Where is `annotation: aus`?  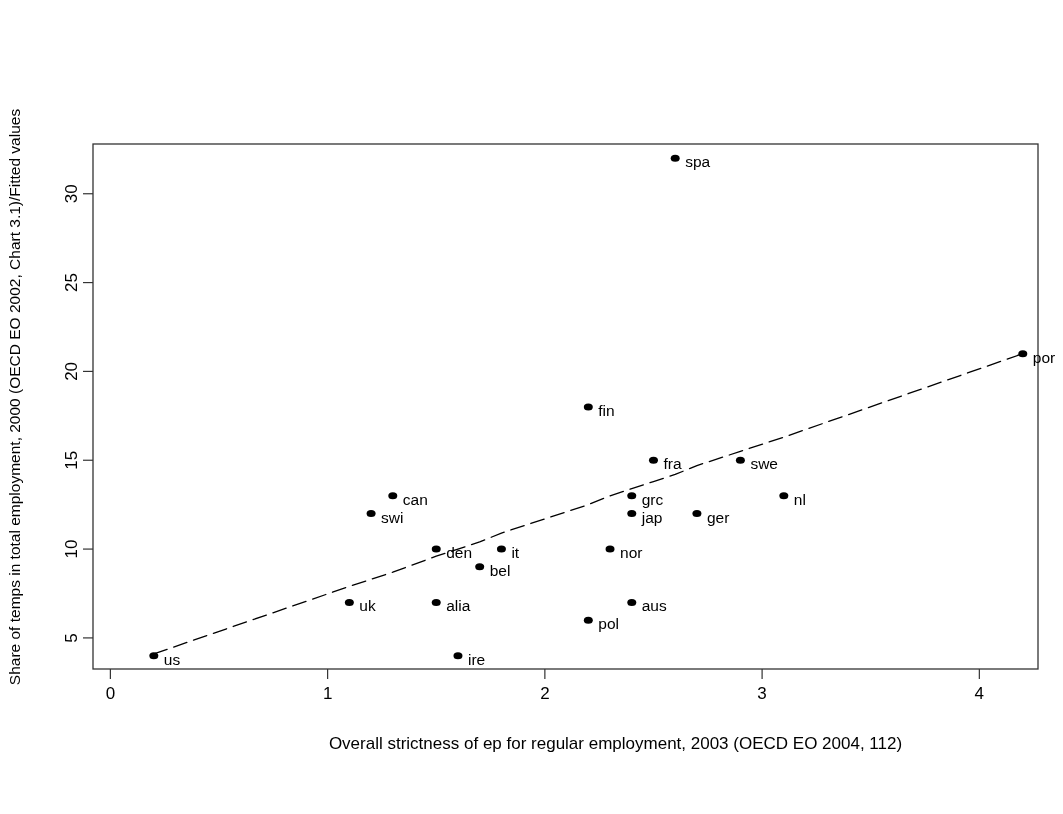
annotation: aus is located at coordinates (654, 606).